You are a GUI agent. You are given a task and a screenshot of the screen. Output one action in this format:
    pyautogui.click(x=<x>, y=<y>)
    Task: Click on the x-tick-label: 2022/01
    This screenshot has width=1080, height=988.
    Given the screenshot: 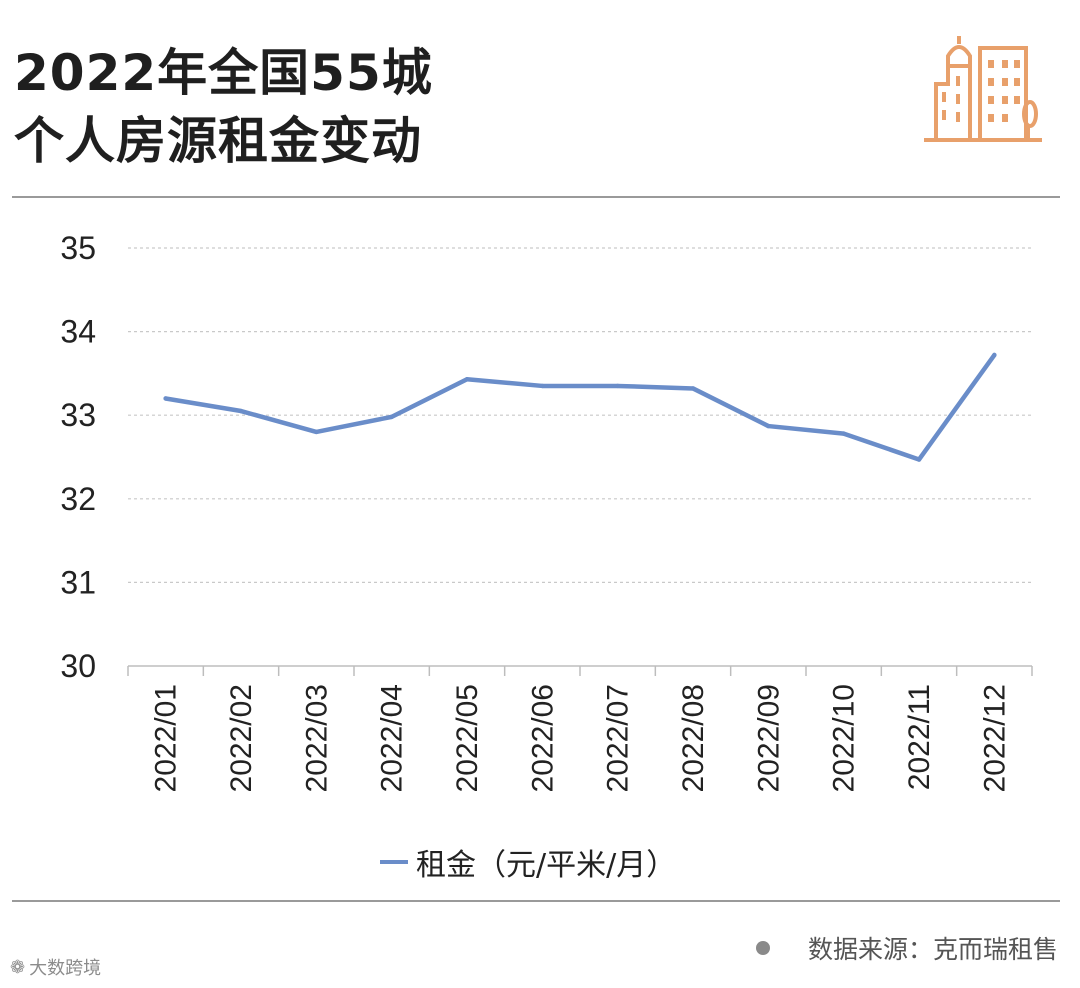 What is the action you would take?
    pyautogui.click(x=166, y=738)
    